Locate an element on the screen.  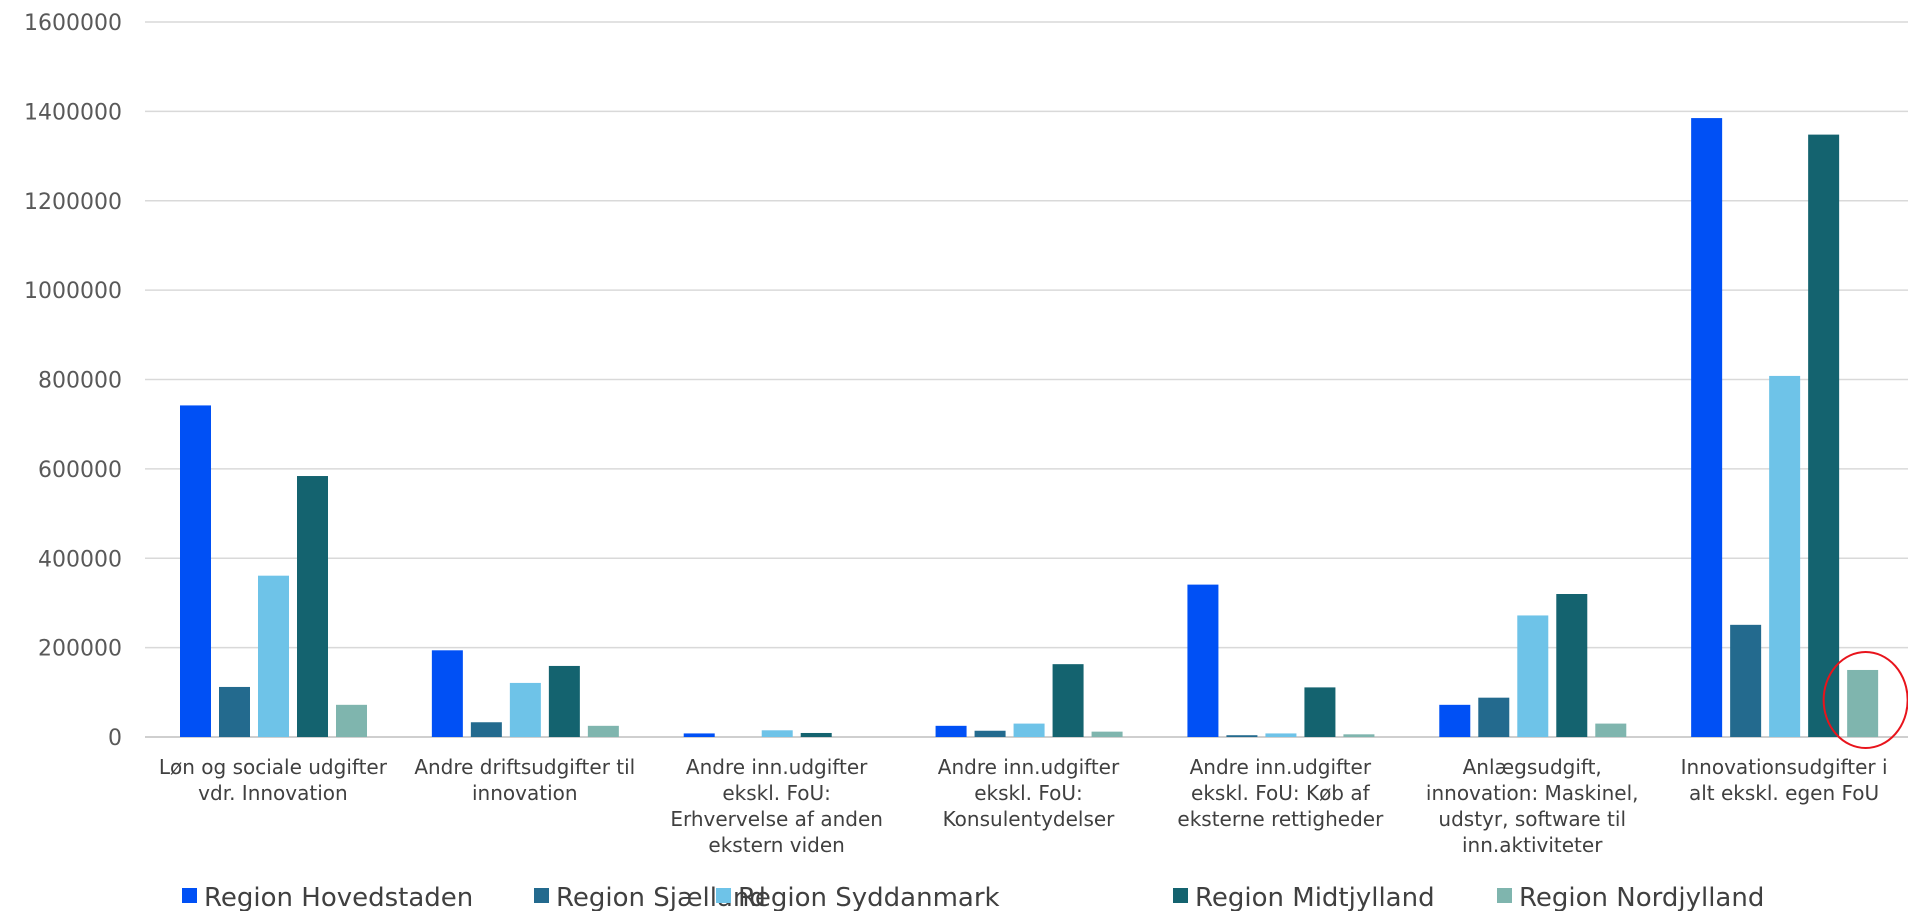
category-label: udstyr, software til is located at coordinates (1532, 819).